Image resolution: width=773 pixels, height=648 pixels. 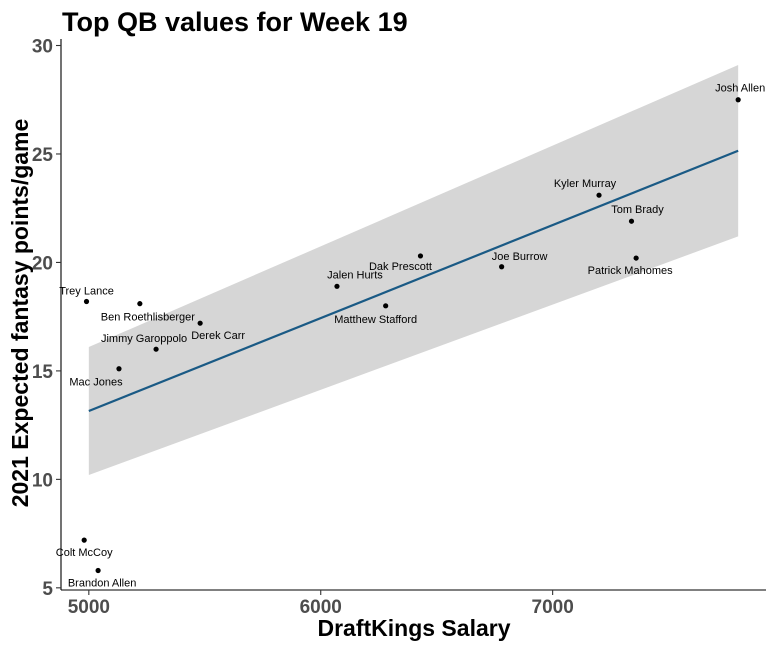 What do you see at coordinates (218, 336) in the screenshot?
I see `point-label: Derek Carr` at bounding box center [218, 336].